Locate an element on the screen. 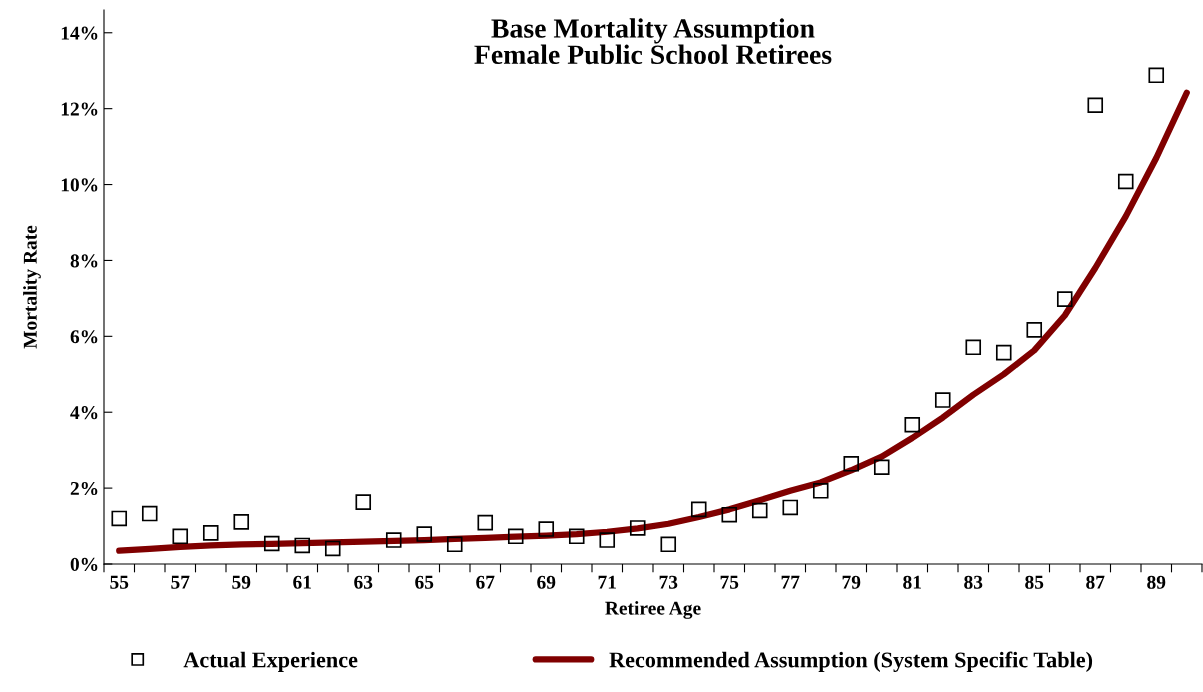 Image resolution: width=1203 pixels, height=692 pixels. x-tick-label: 75 is located at coordinates (729, 582).